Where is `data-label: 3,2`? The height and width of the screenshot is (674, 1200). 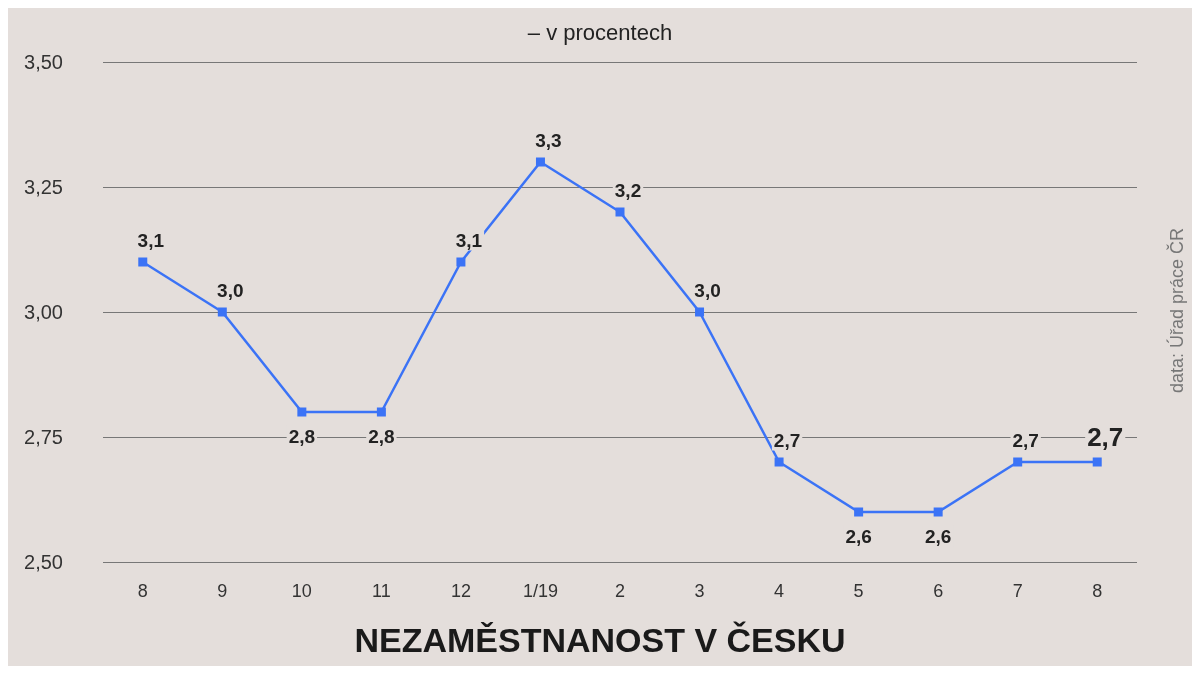
data-label: 3,2 is located at coordinates (628, 190).